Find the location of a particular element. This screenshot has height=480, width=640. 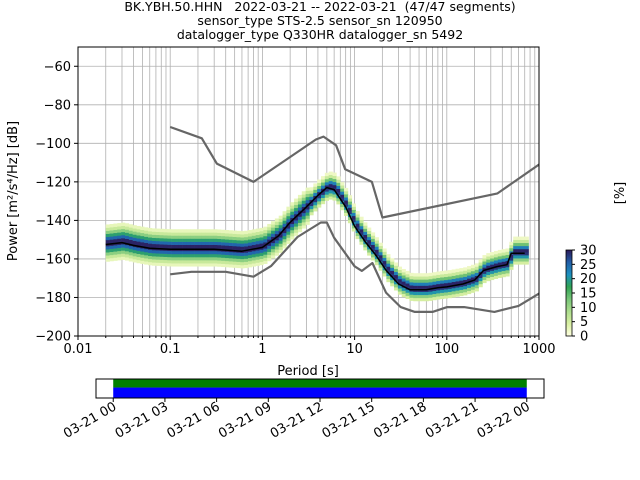

colorbar-tick-label: 20 is located at coordinates (588, 279).